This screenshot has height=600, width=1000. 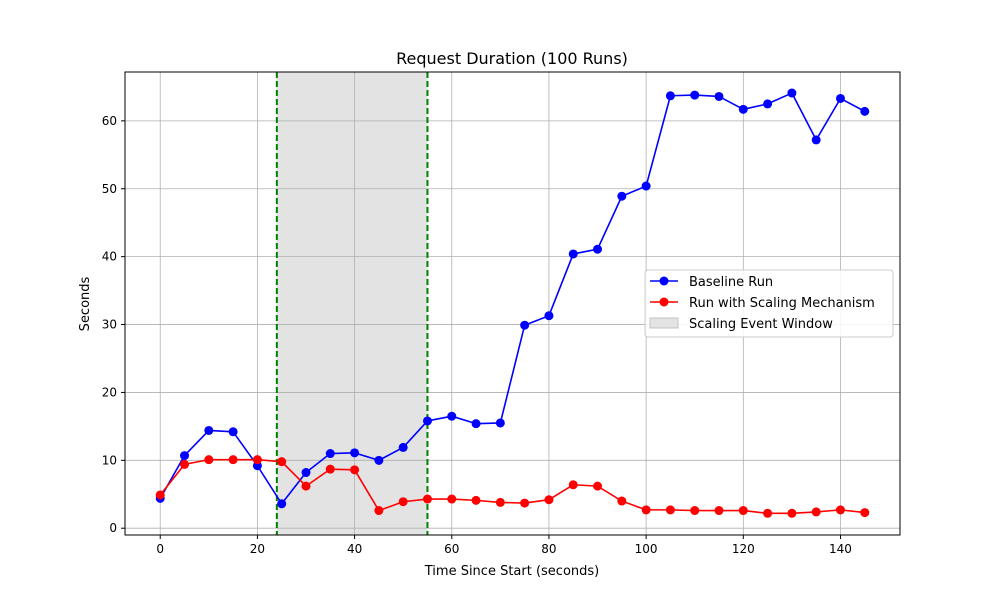 I want to click on y-axis-label: Seconds, so click(x=85, y=303).